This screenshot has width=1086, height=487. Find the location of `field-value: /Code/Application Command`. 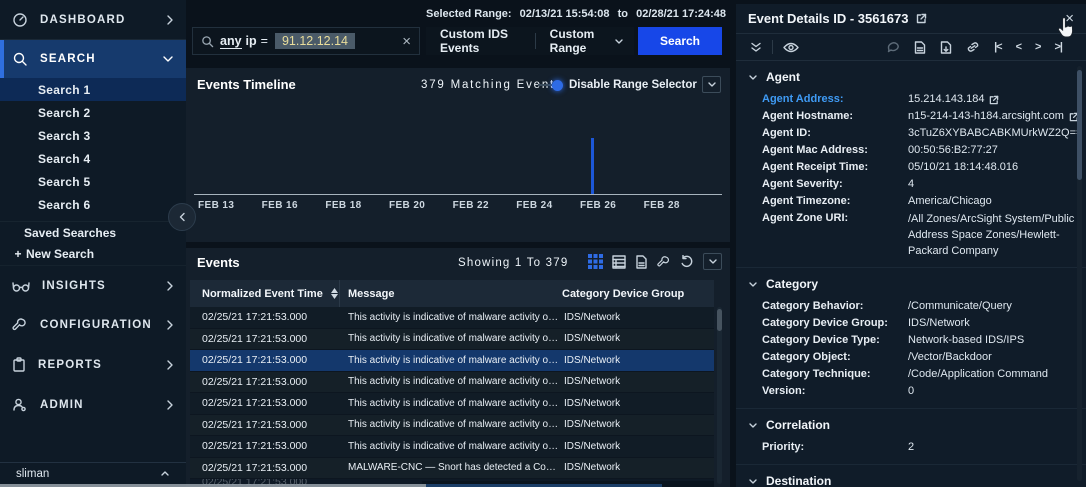

field-value: /Code/Application Command is located at coordinates (978, 374).